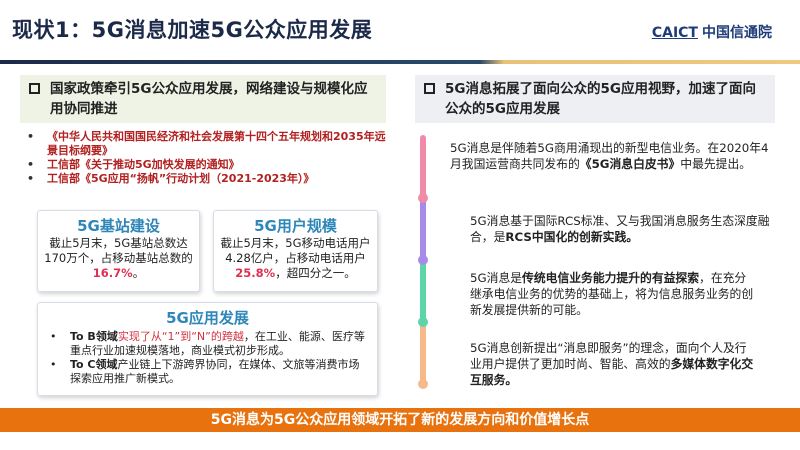 This screenshot has height=450, width=800. I want to click on card-text: 截止5月末，5G移动电话用户4.28亿户，占移动电话用户25.8%，超四分之一。, so click(295, 258).